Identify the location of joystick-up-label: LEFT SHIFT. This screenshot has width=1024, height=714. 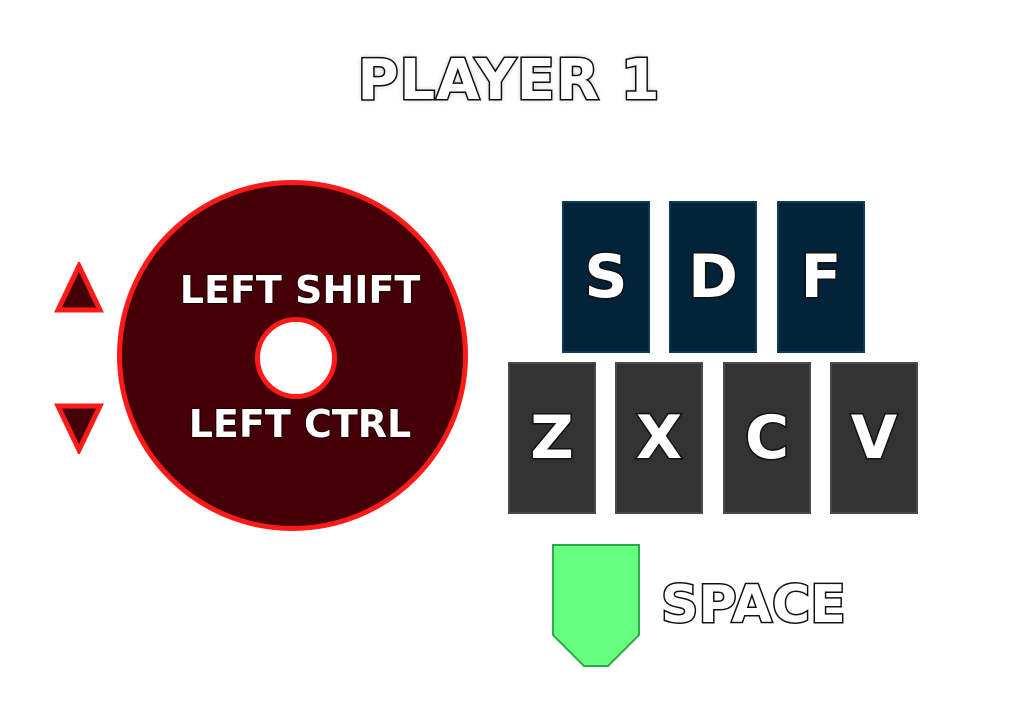
(300, 290).